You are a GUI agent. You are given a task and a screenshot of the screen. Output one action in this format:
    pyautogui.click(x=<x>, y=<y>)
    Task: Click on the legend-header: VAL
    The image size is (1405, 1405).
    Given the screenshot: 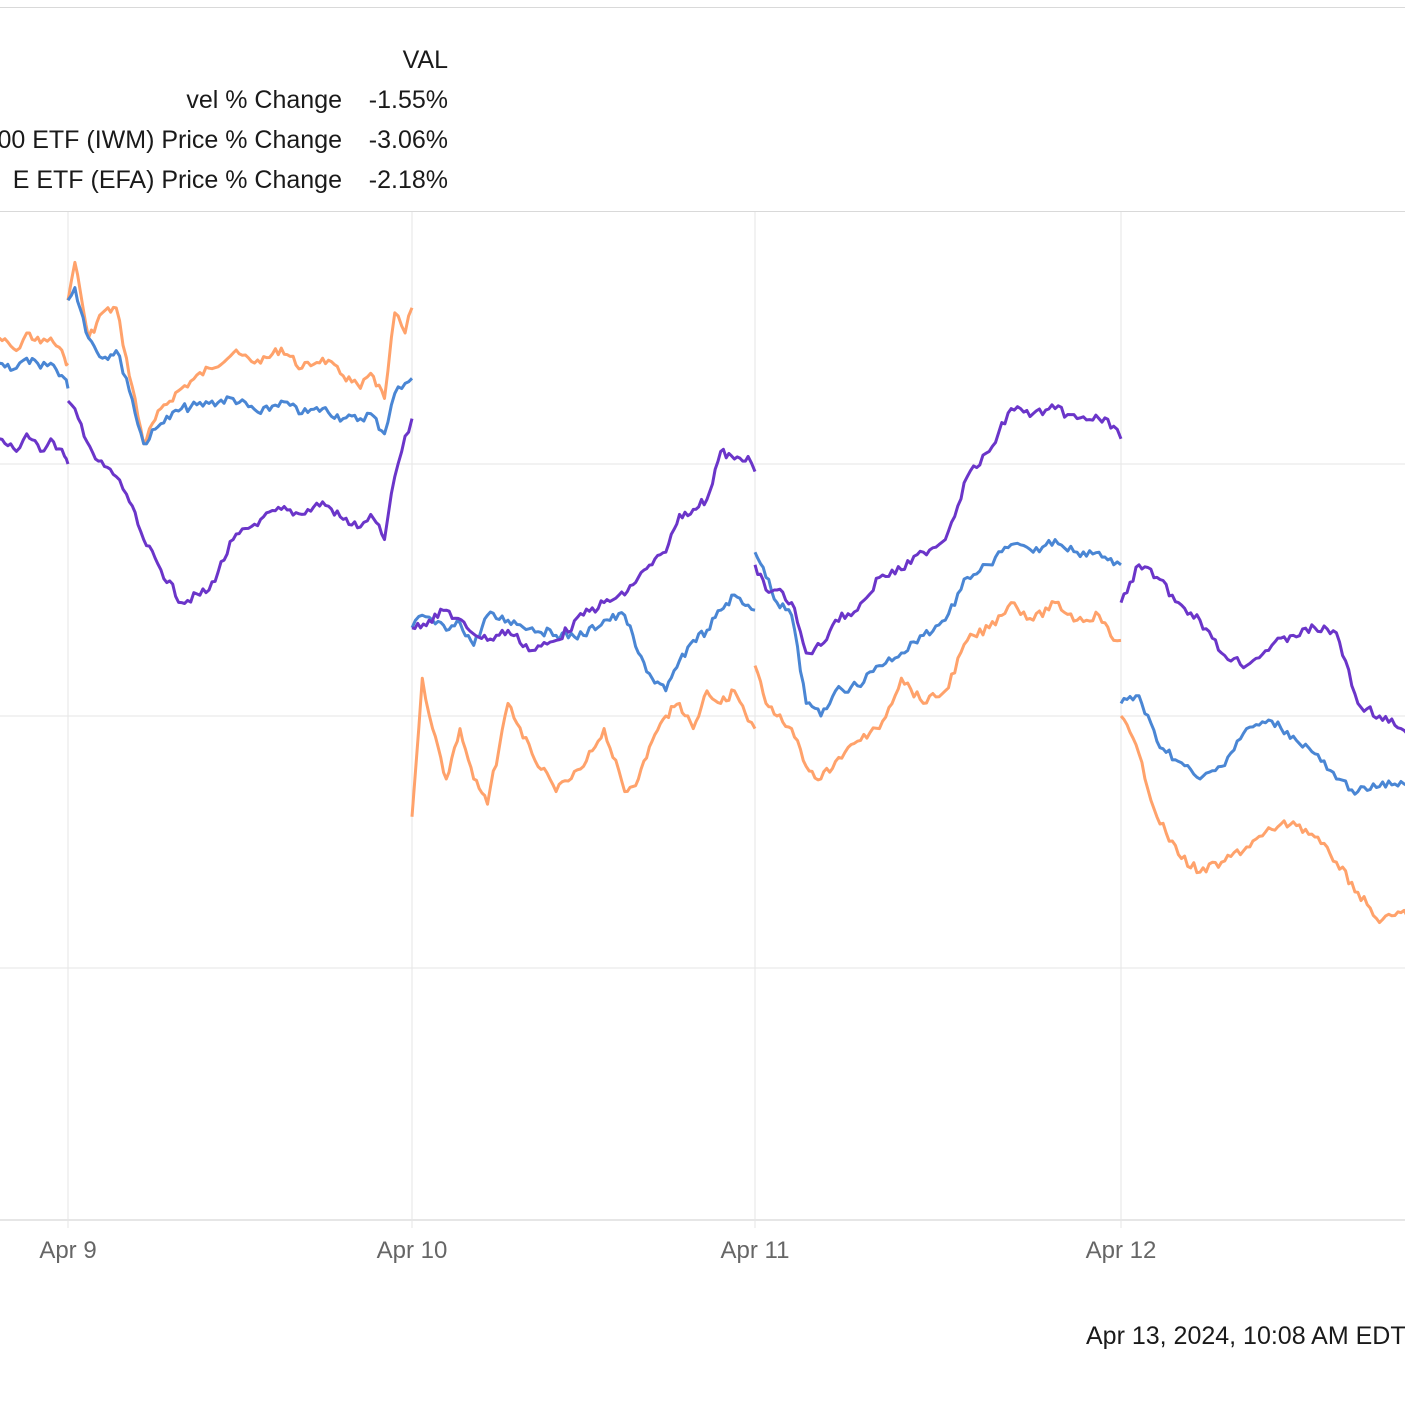 What is the action you would take?
    pyautogui.click(x=425, y=60)
    